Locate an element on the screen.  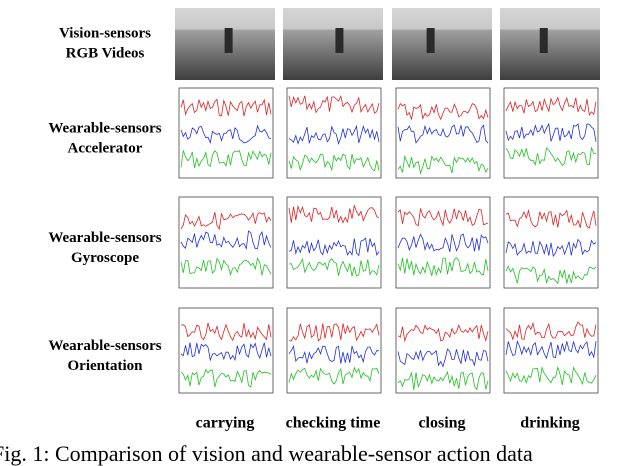
row-label: Gyroscope is located at coordinates (105, 258).